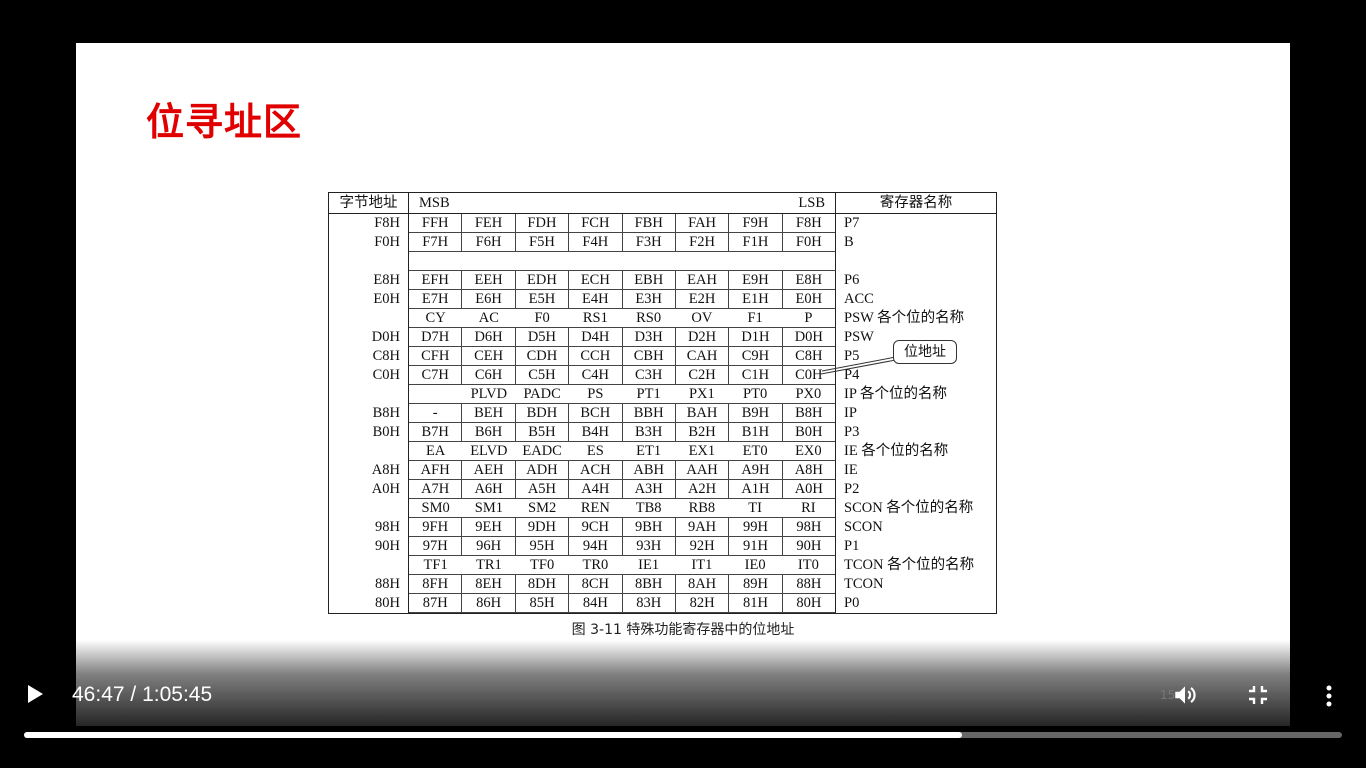  Describe the element at coordinates (649, 299) in the screenshot. I see `bit-address: E3H` at that location.